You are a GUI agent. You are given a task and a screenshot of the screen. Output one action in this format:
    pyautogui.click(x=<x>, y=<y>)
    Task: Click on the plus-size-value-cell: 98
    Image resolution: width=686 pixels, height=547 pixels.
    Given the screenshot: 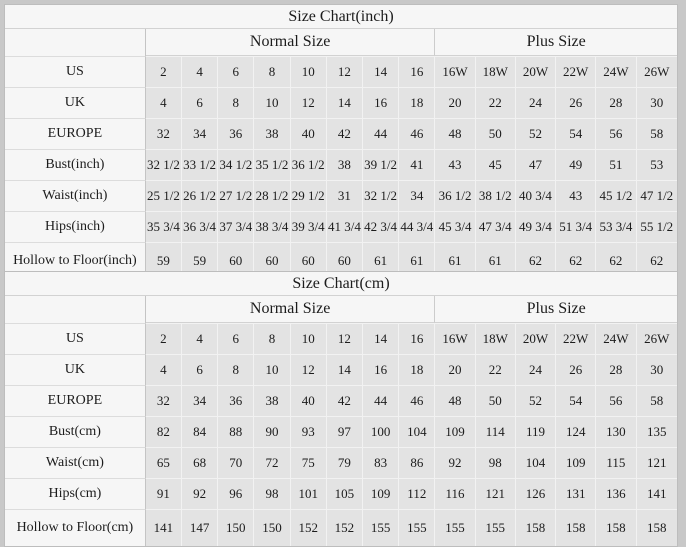 What is the action you would take?
    pyautogui.click(x=495, y=462)
    